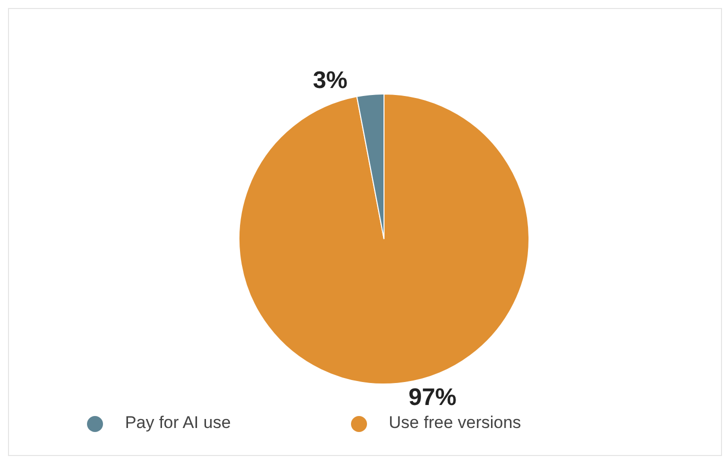 Image resolution: width=728 pixels, height=462 pixels. What do you see at coordinates (330, 80) in the screenshot?
I see `data-label: 3%` at bounding box center [330, 80].